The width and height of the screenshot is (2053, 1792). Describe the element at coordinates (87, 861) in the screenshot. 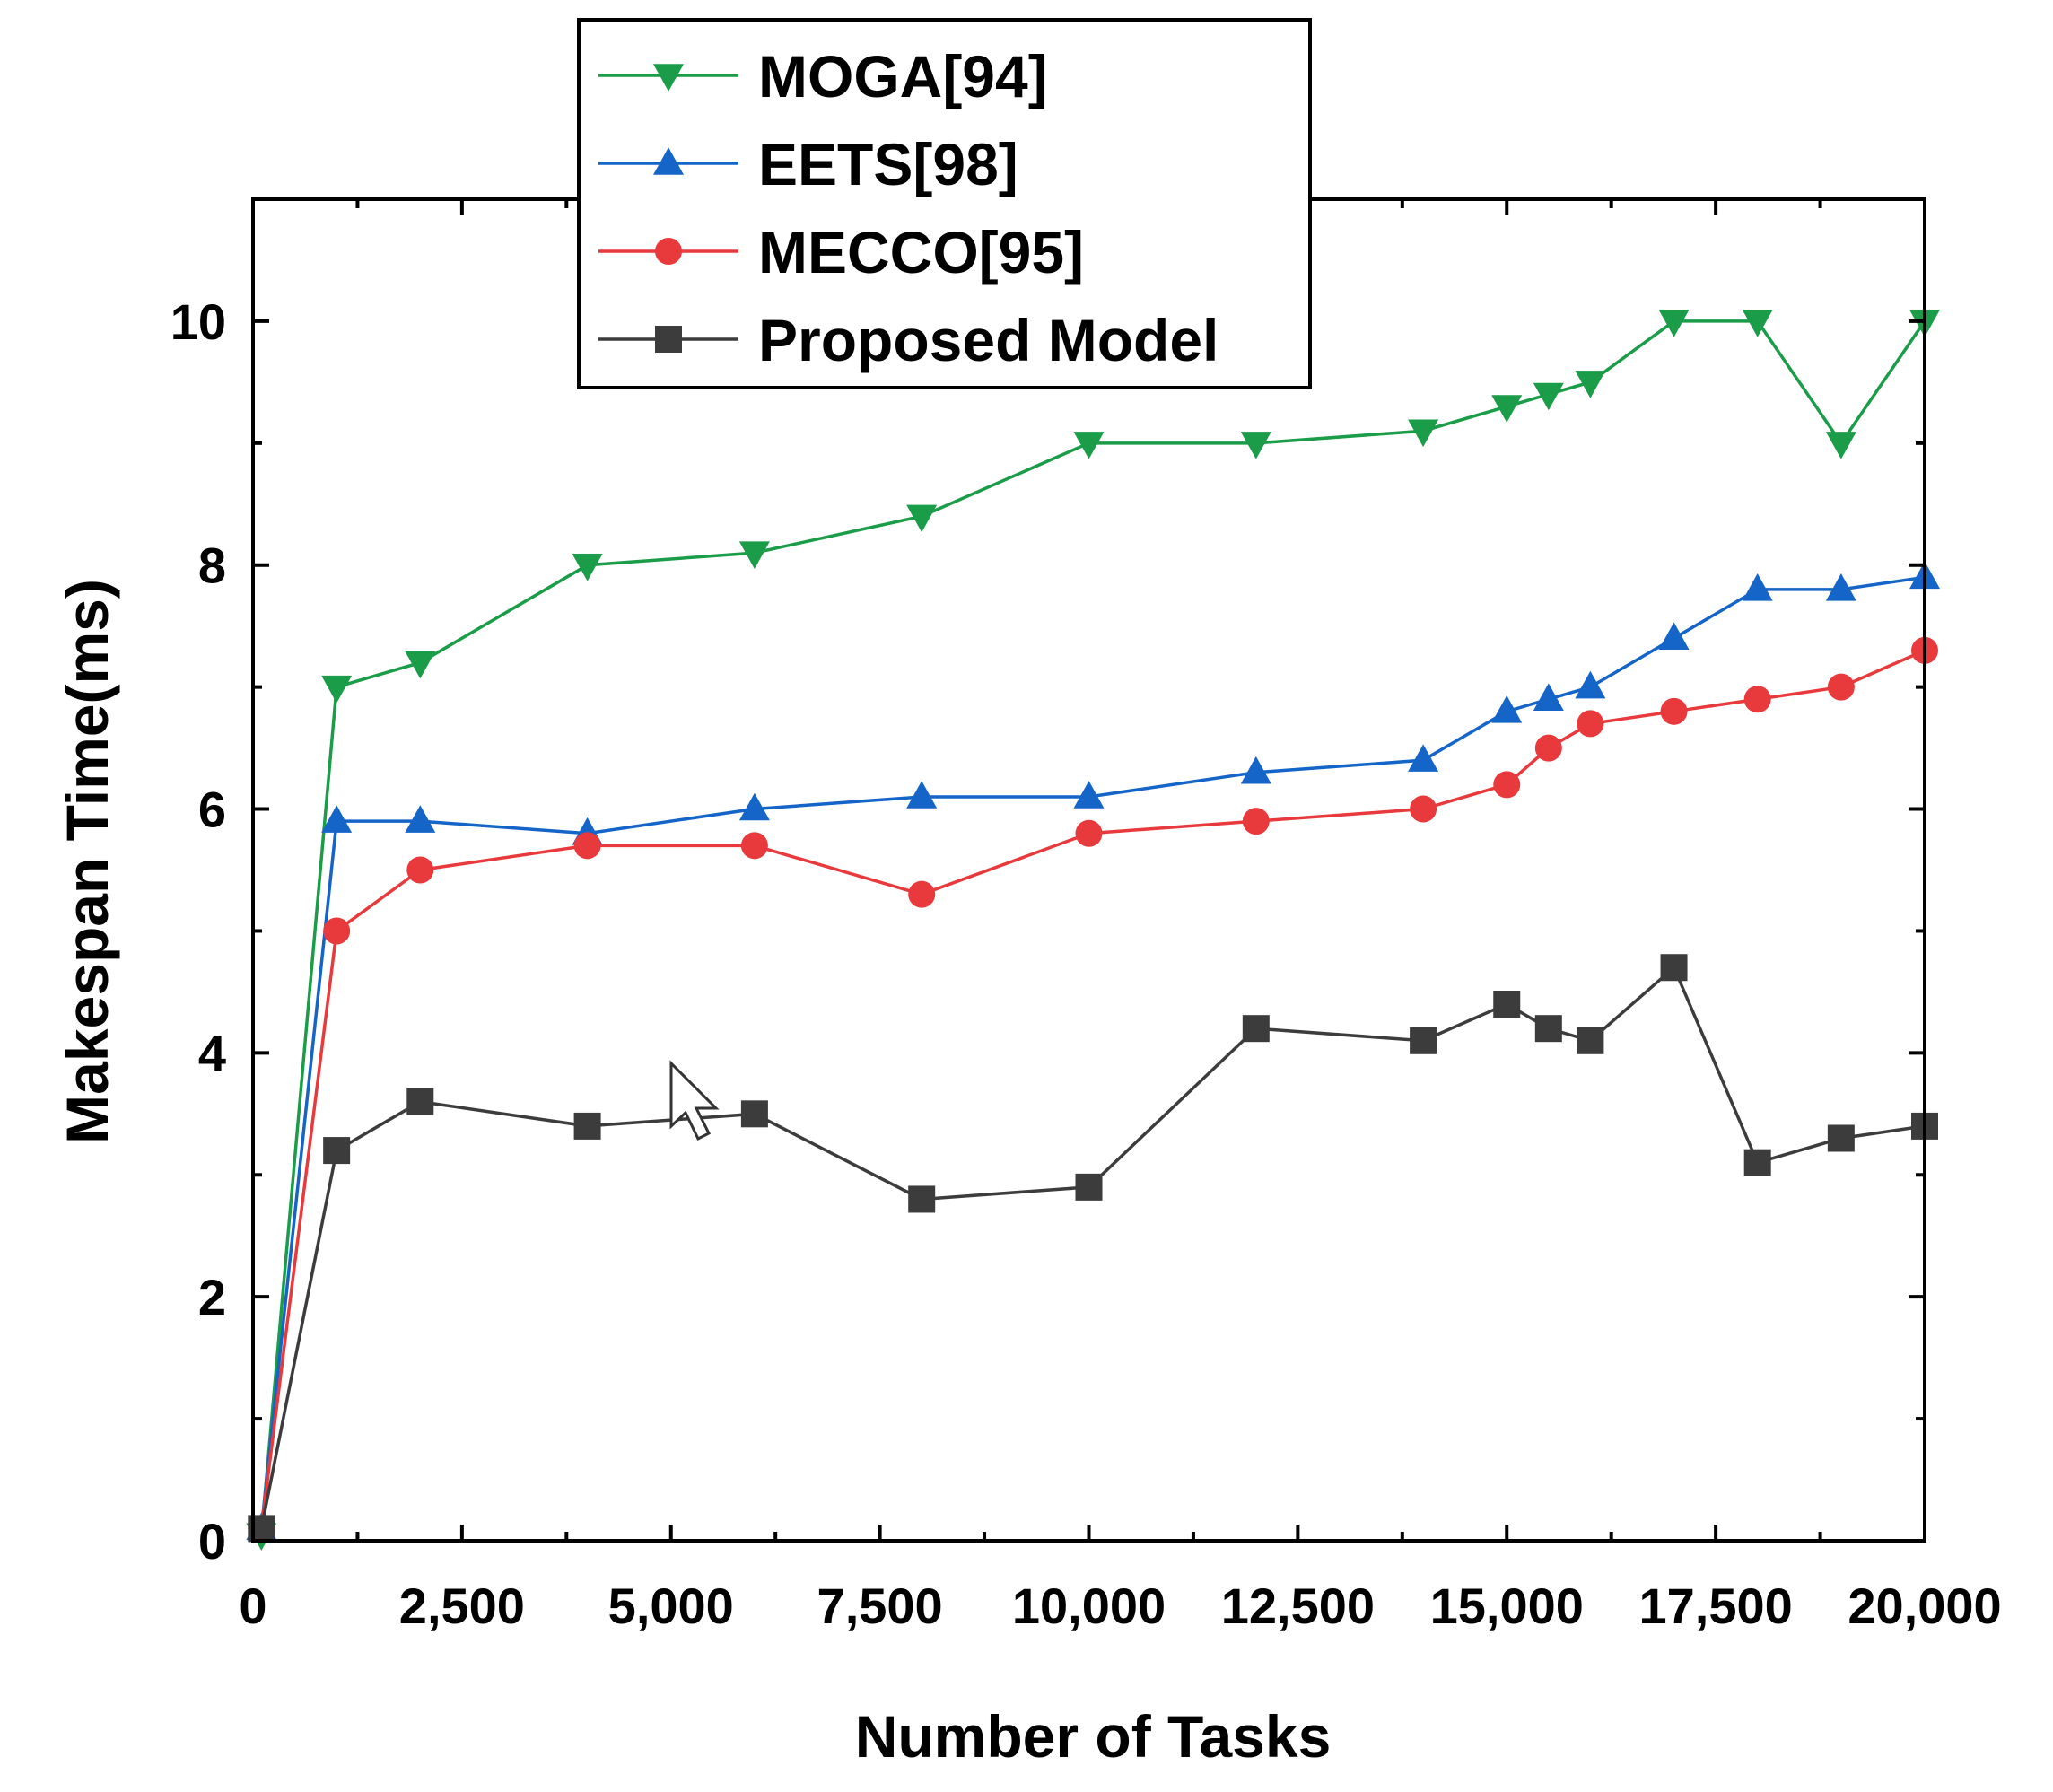

I see `y-axis-title: Makespan Time(ms)` at that location.